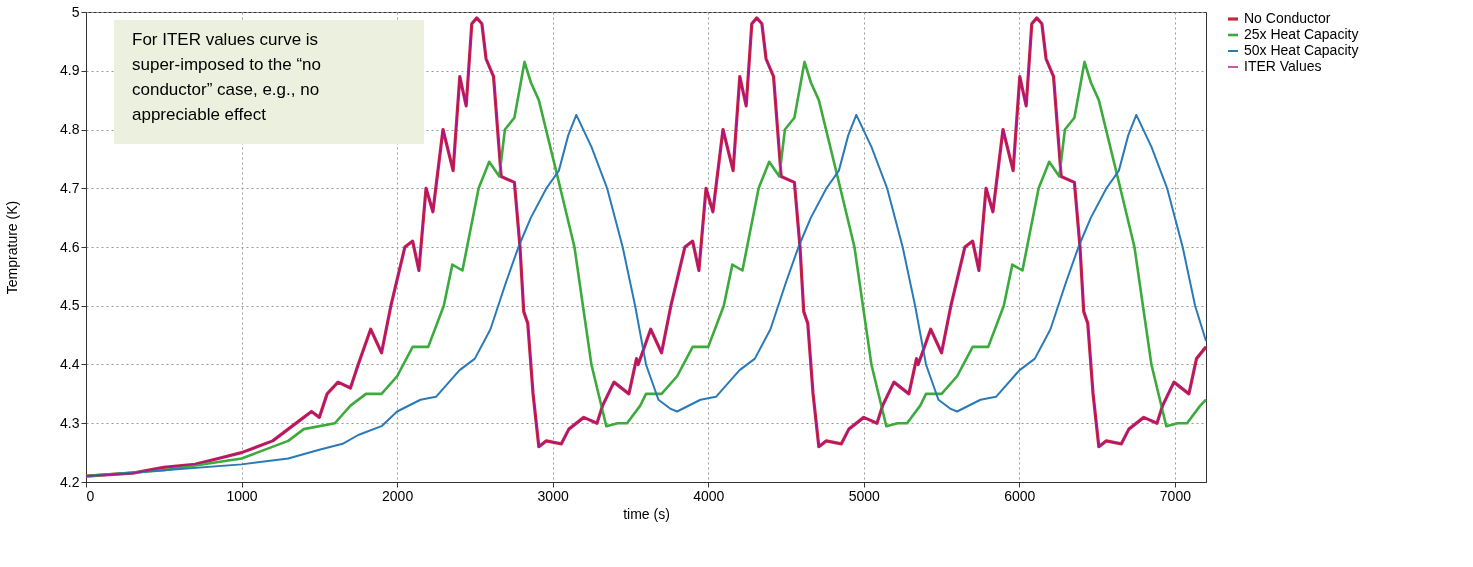 This screenshot has width=1473, height=567. I want to click on x-tick-label: 0, so click(90, 495).